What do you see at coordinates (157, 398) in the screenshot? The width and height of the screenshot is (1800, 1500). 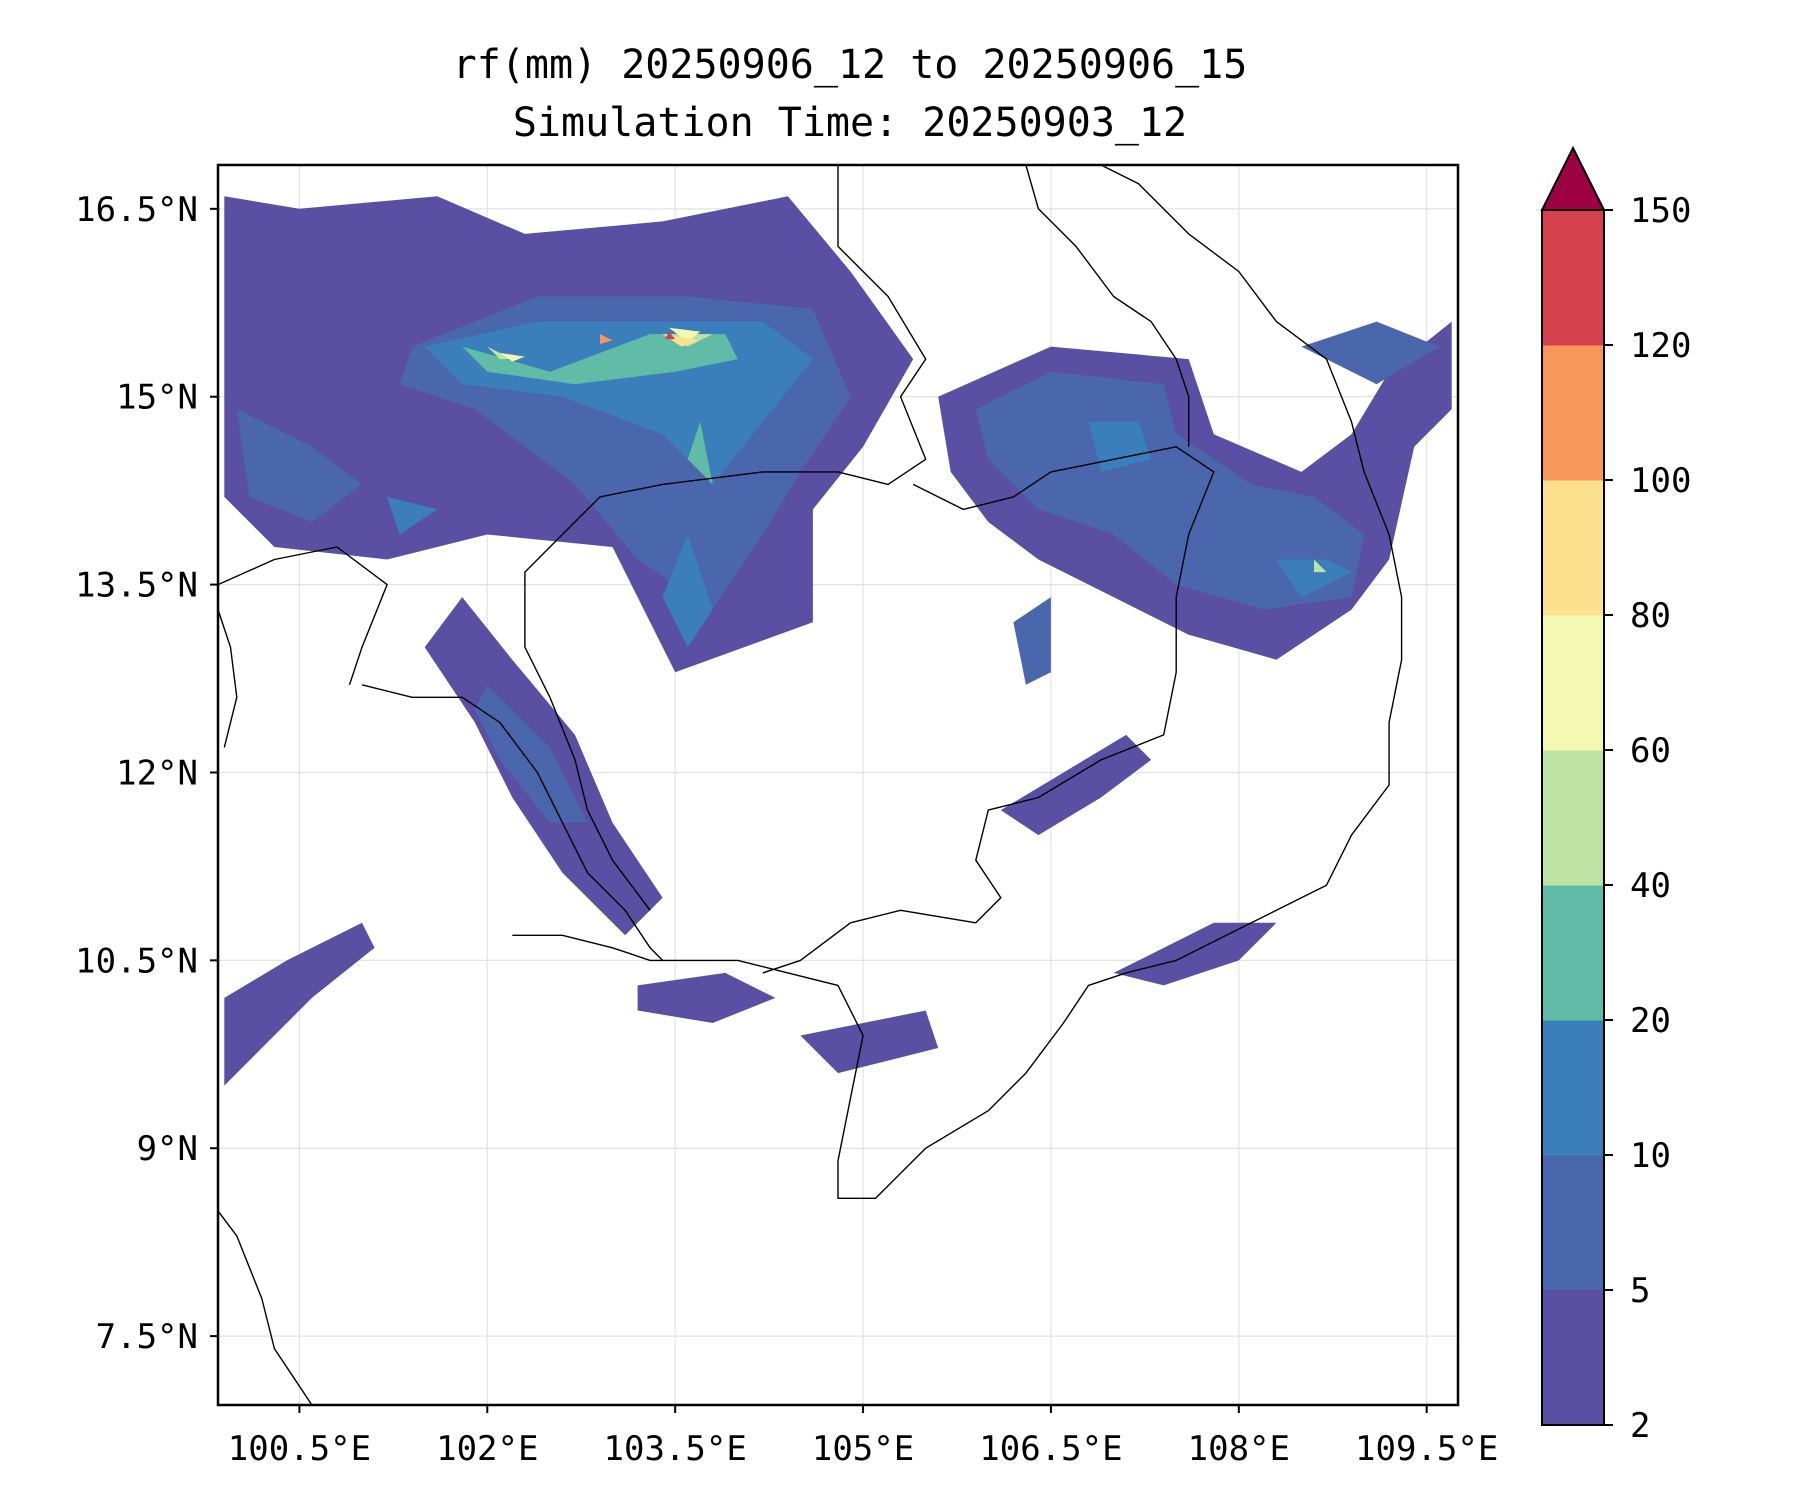 I see `y-tick-label-1: 15°N` at bounding box center [157, 398].